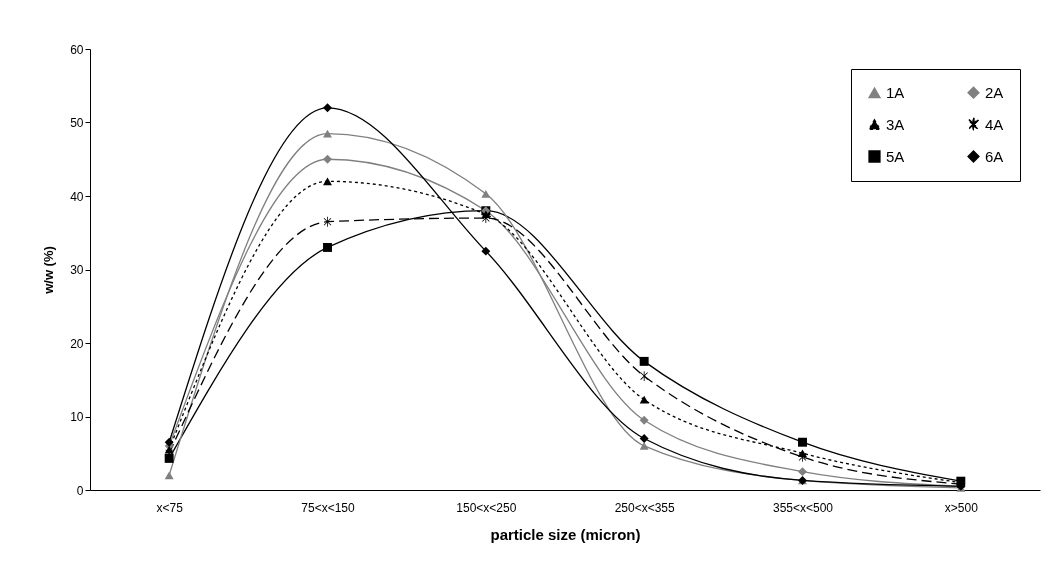 This screenshot has height=568, width=1057. What do you see at coordinates (486, 507) in the screenshot?
I see `x-tick-label: 150<x<250` at bounding box center [486, 507].